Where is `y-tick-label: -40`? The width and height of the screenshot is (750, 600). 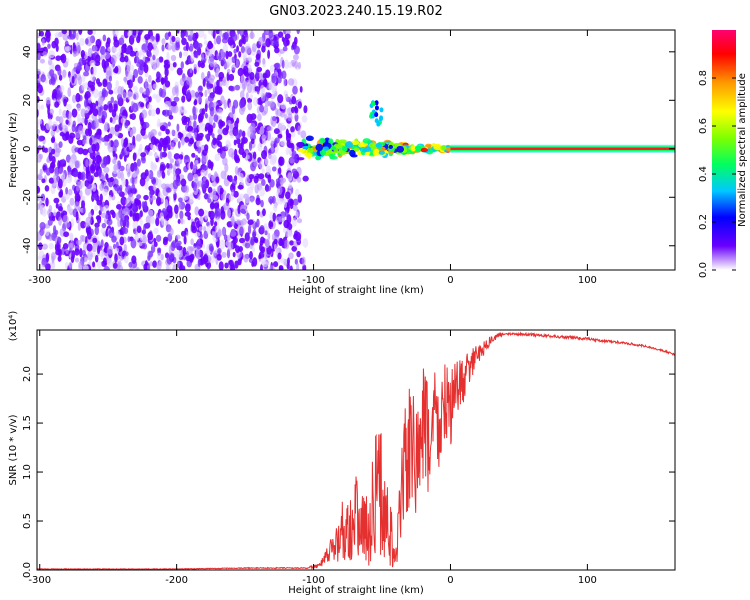 y-tick-label: -40 is located at coordinates (27, 246).